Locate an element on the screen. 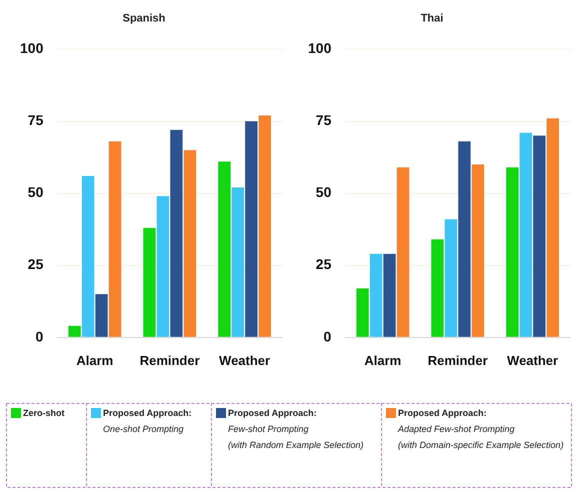 Image resolution: width=576 pixels, height=493 pixels. chart-title: Thai is located at coordinates (432, 18).